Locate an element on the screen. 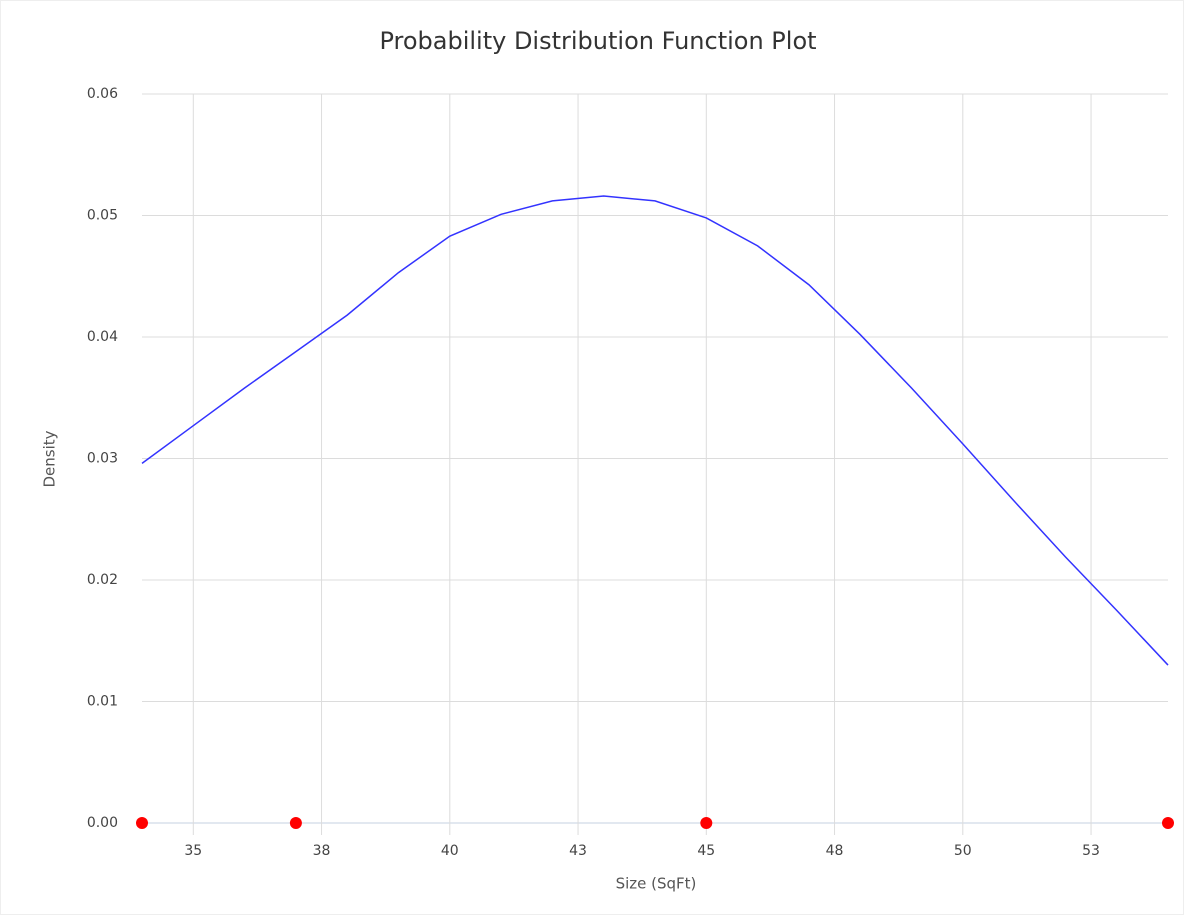 The width and height of the screenshot is (1184, 915). y-tick-label: 0.05 is located at coordinates (102, 216).